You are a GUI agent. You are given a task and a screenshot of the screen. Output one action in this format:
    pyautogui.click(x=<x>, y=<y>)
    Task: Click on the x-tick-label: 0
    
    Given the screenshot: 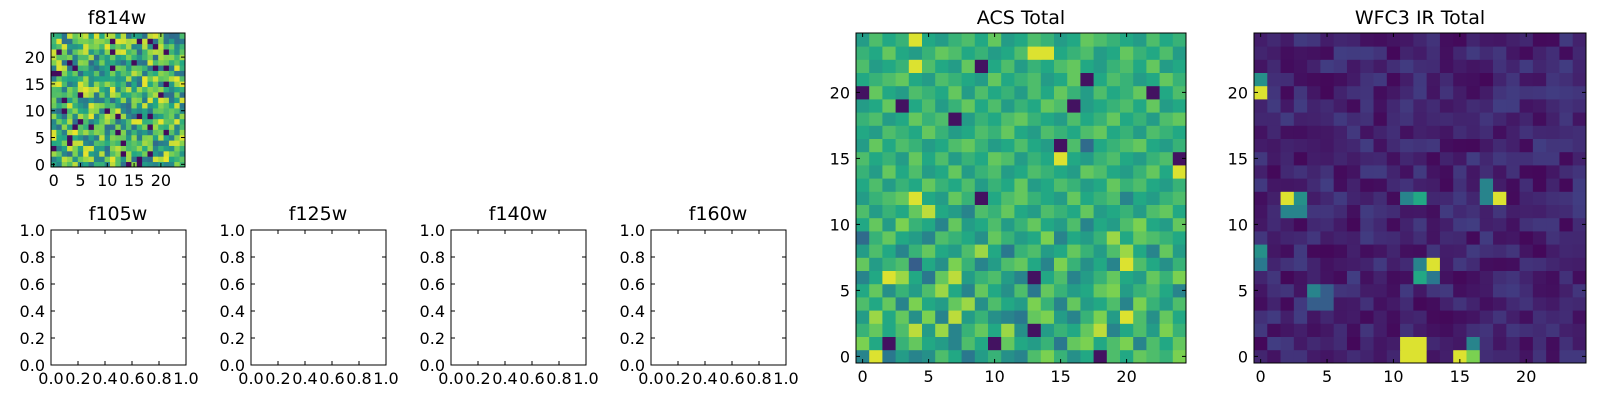 What is the action you would take?
    pyautogui.click(x=54, y=180)
    